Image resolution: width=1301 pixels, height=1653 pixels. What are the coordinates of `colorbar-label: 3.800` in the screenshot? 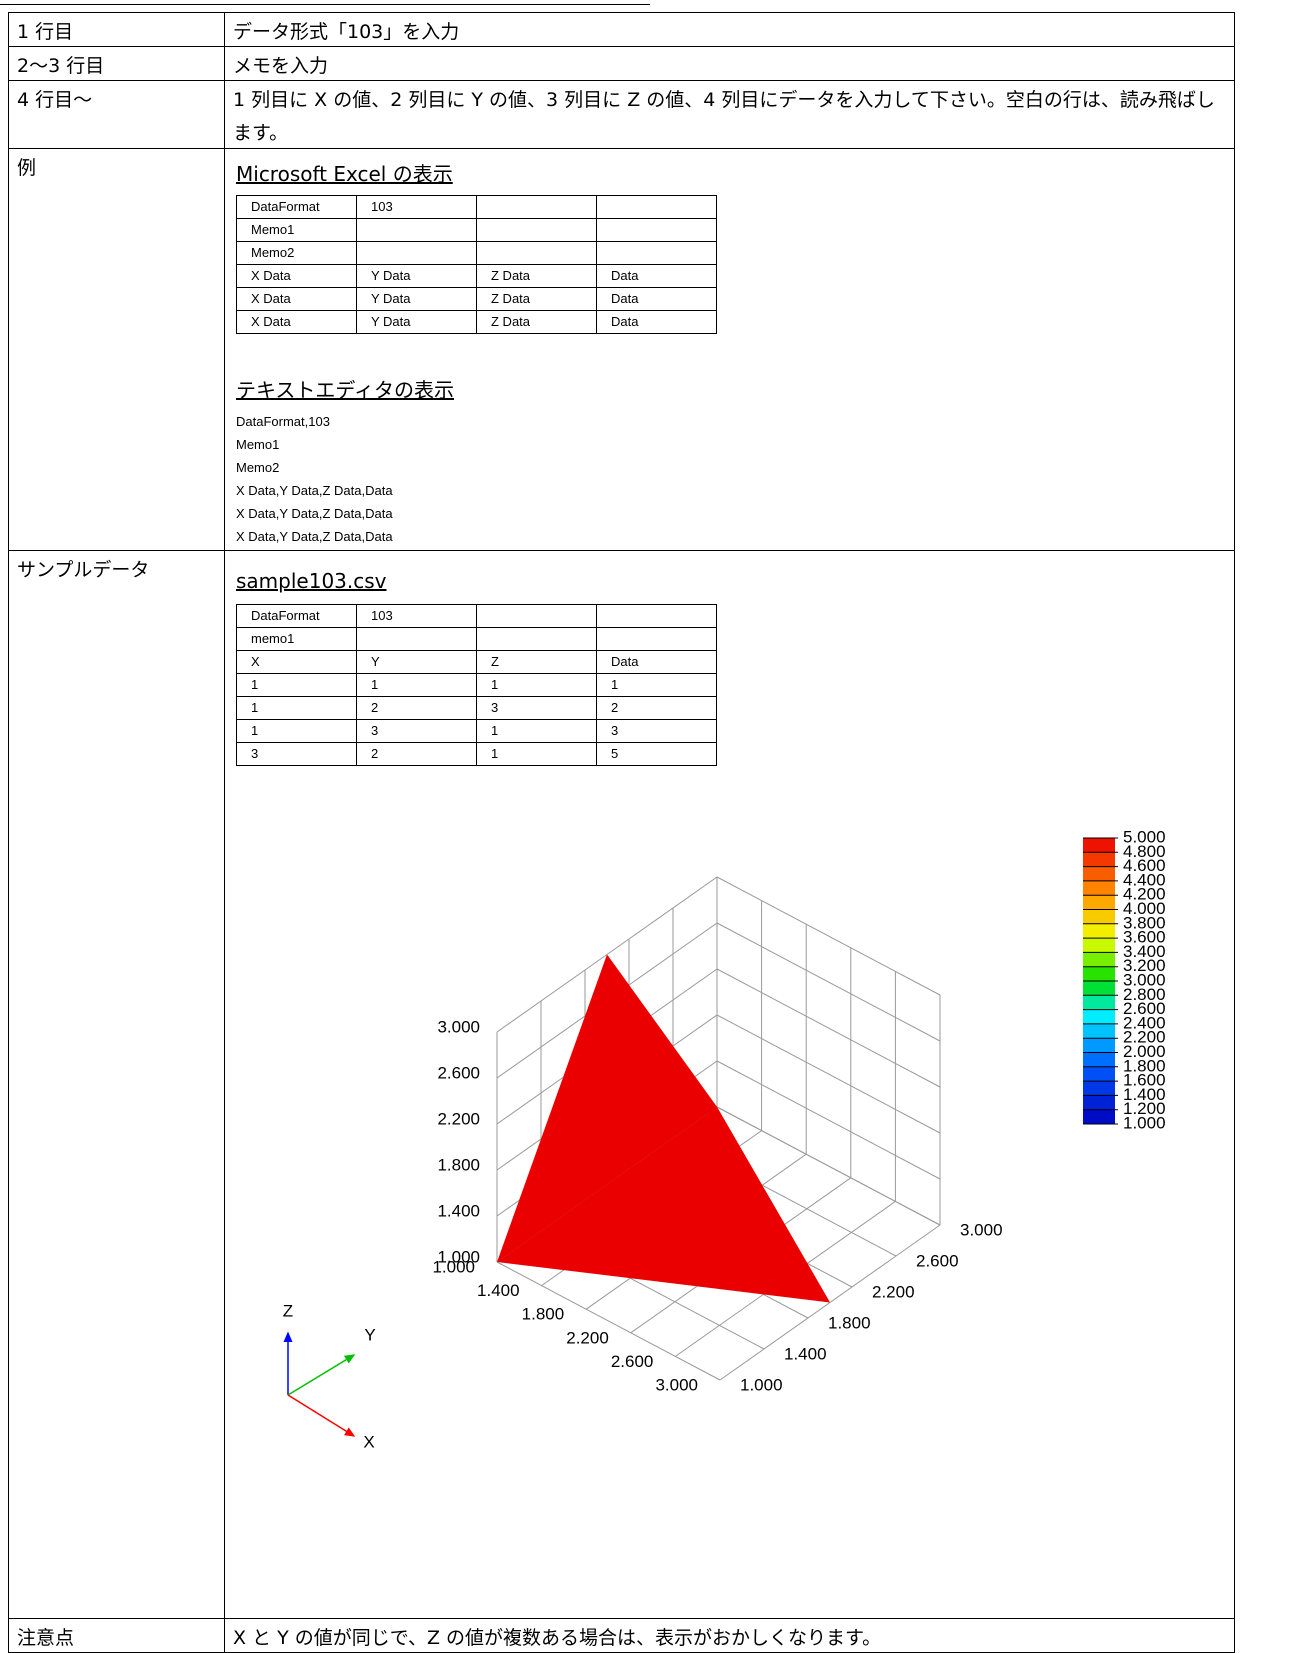 It's located at (1144, 922).